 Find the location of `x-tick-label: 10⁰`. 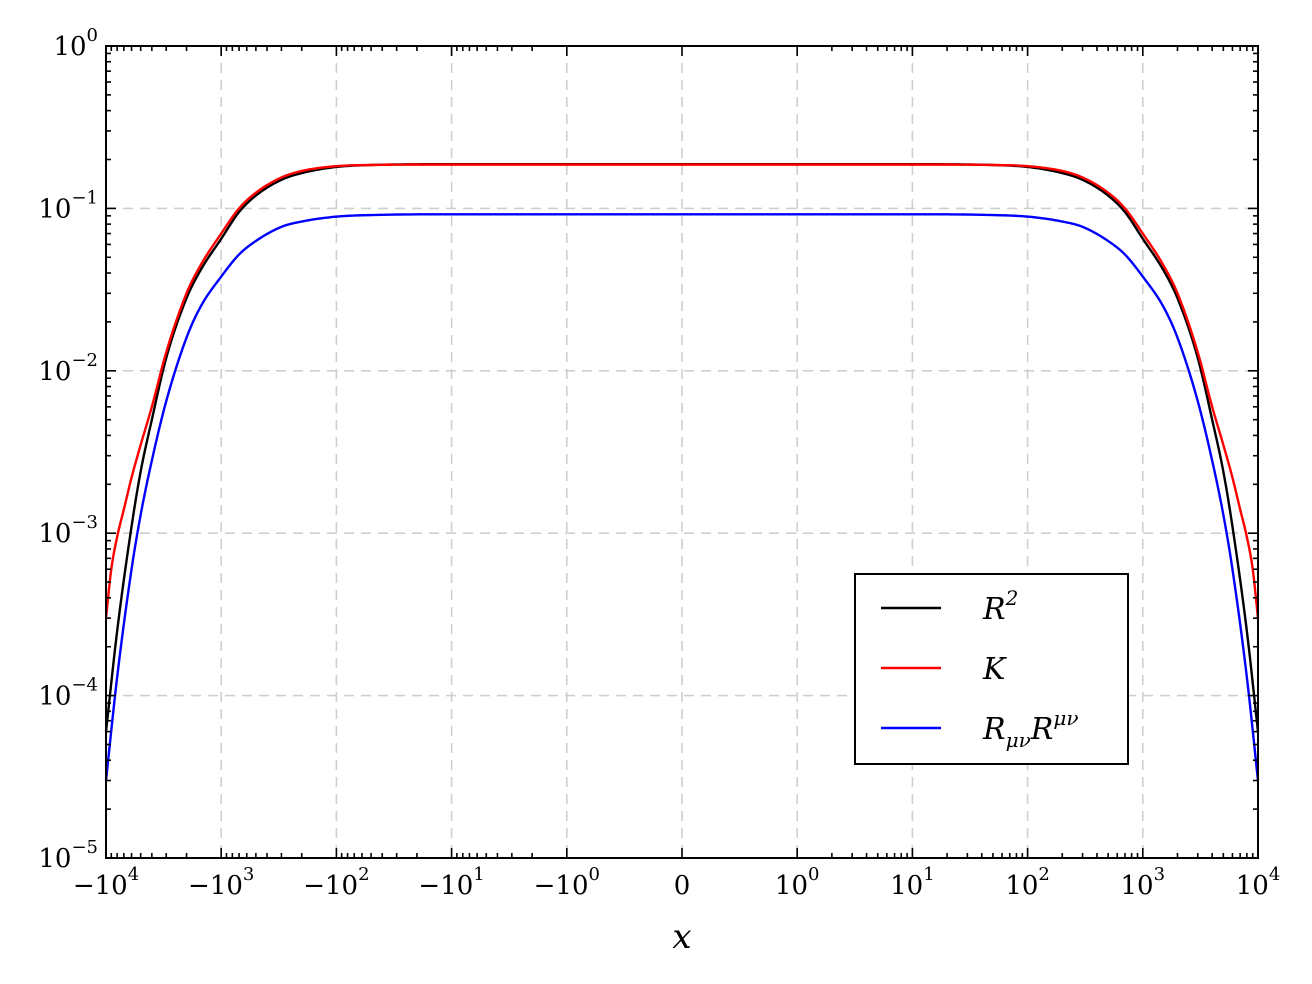

x-tick-label: 10⁰ is located at coordinates (797, 882).